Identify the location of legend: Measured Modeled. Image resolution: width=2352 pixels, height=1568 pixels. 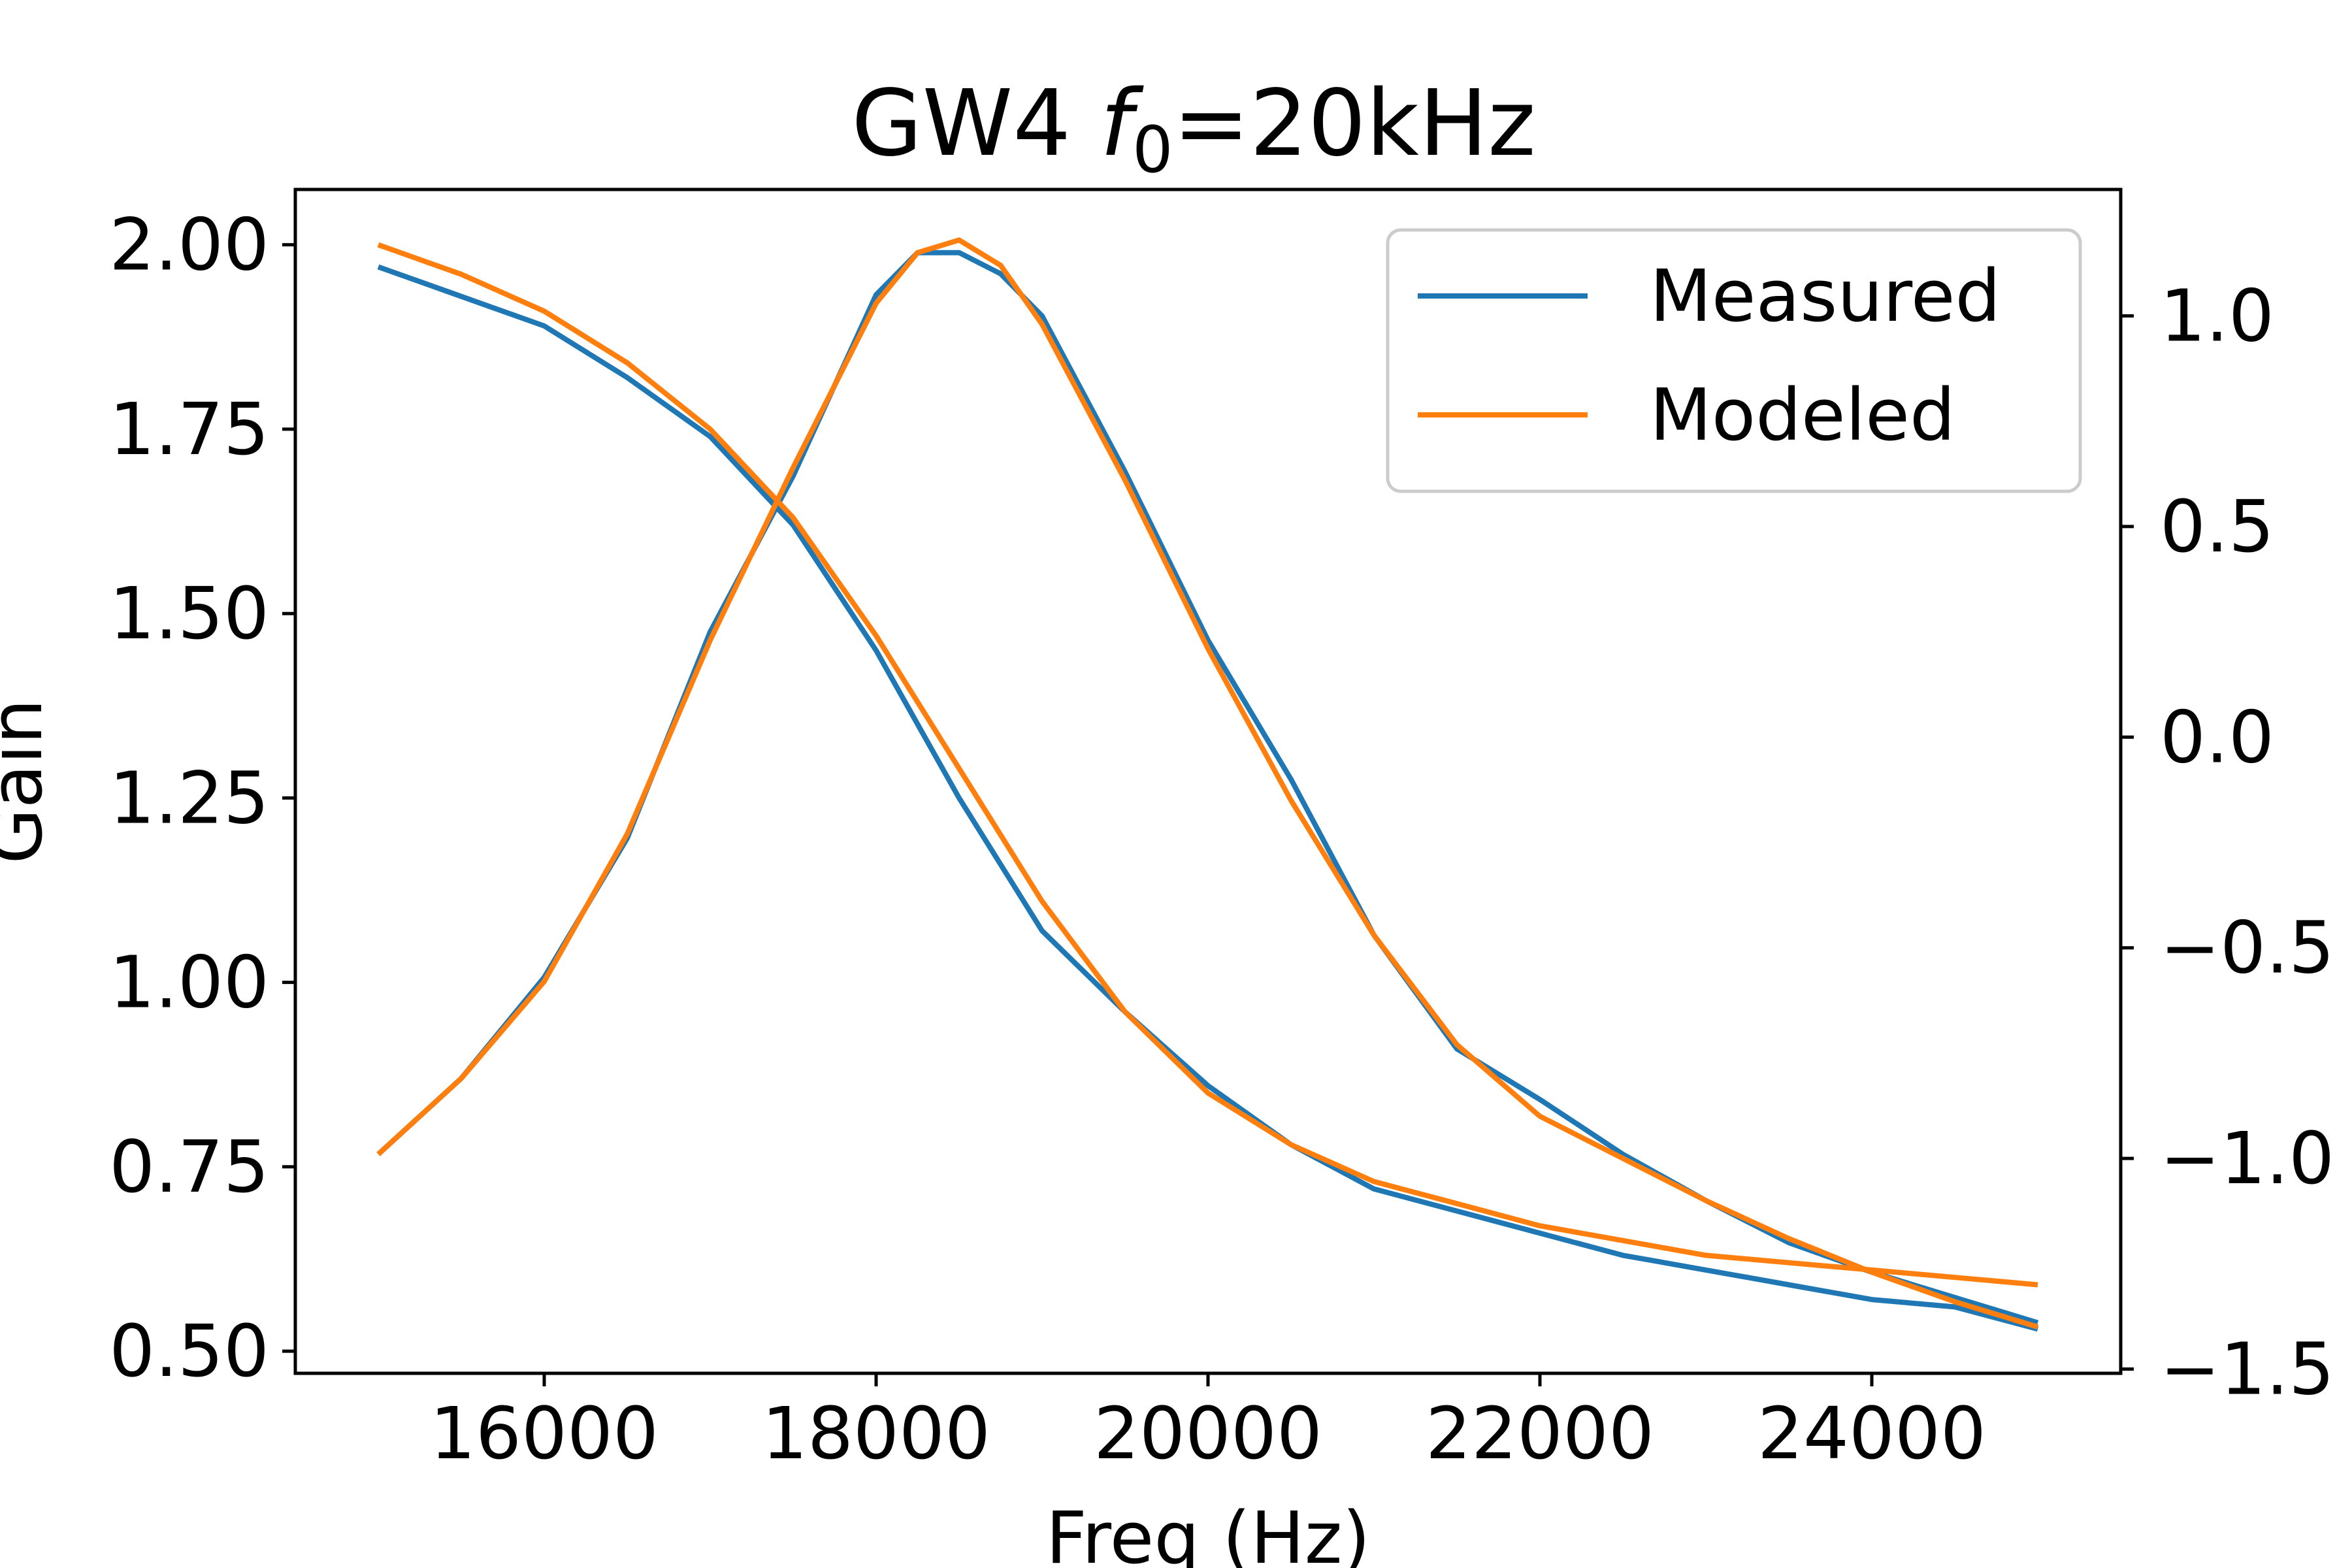
(1734, 360).